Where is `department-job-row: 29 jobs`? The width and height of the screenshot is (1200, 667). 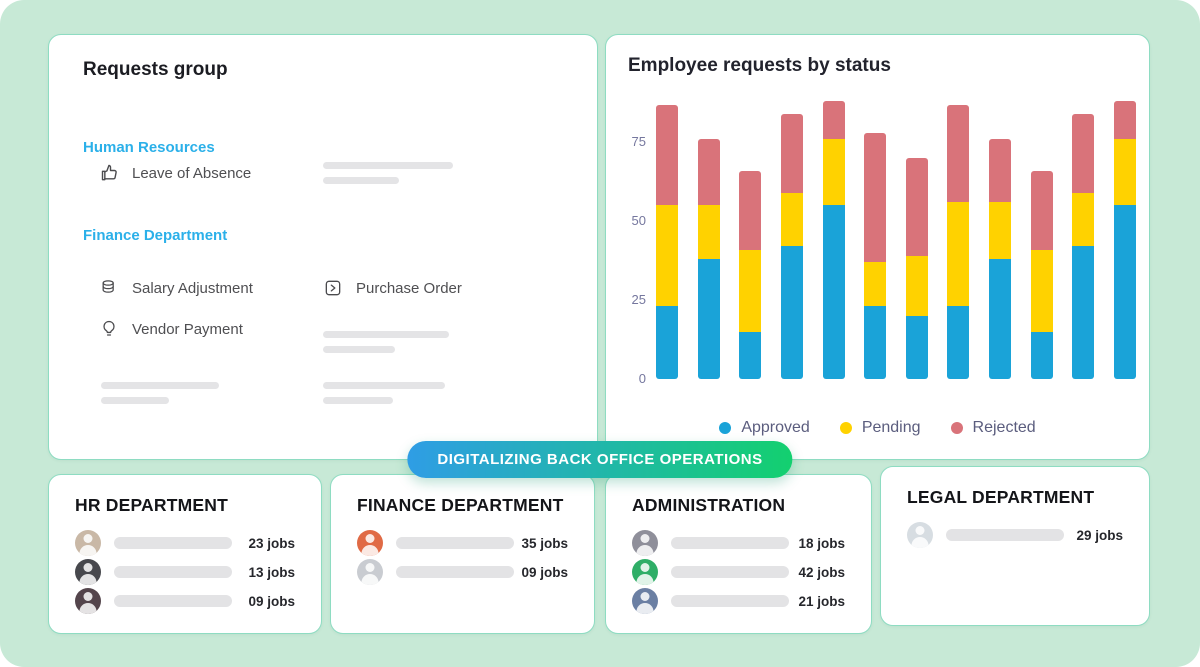
department-job-row: 29 jobs is located at coordinates (1015, 535).